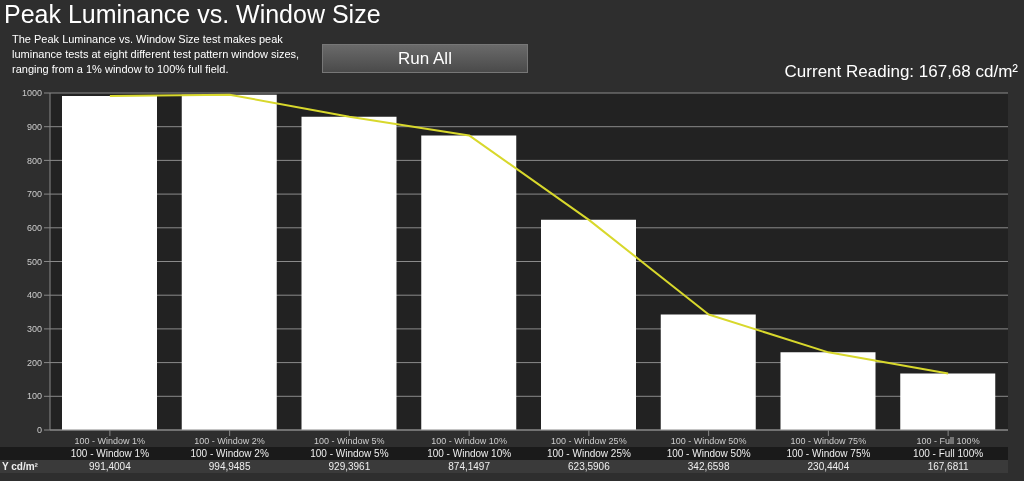 The width and height of the screenshot is (1024, 481). Describe the element at coordinates (34, 396) in the screenshot. I see `y-tick-label: 100` at that location.